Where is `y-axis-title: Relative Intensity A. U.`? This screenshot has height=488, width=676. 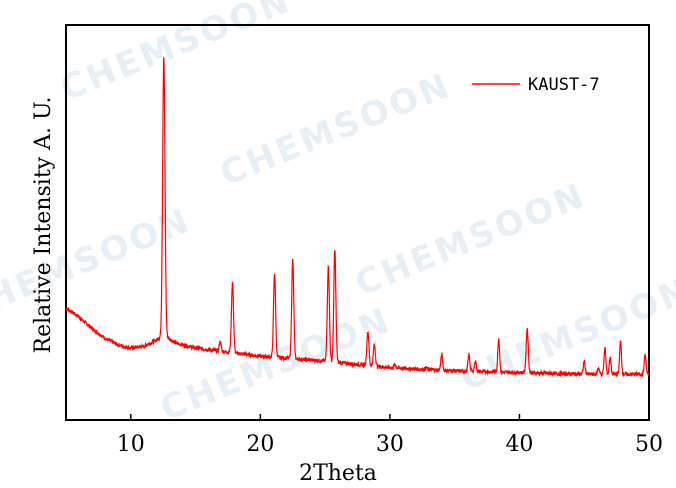
y-axis-title: Relative Intensity A. U. is located at coordinates (43, 225).